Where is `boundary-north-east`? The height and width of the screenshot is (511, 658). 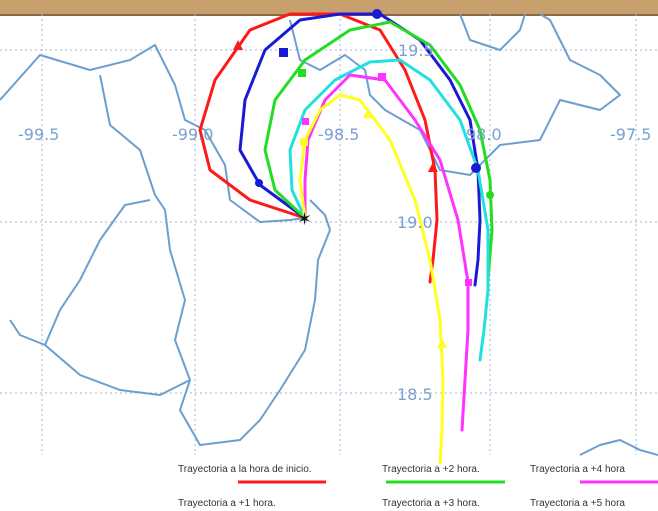
boundary-north-east is located at coordinates (492, 32).